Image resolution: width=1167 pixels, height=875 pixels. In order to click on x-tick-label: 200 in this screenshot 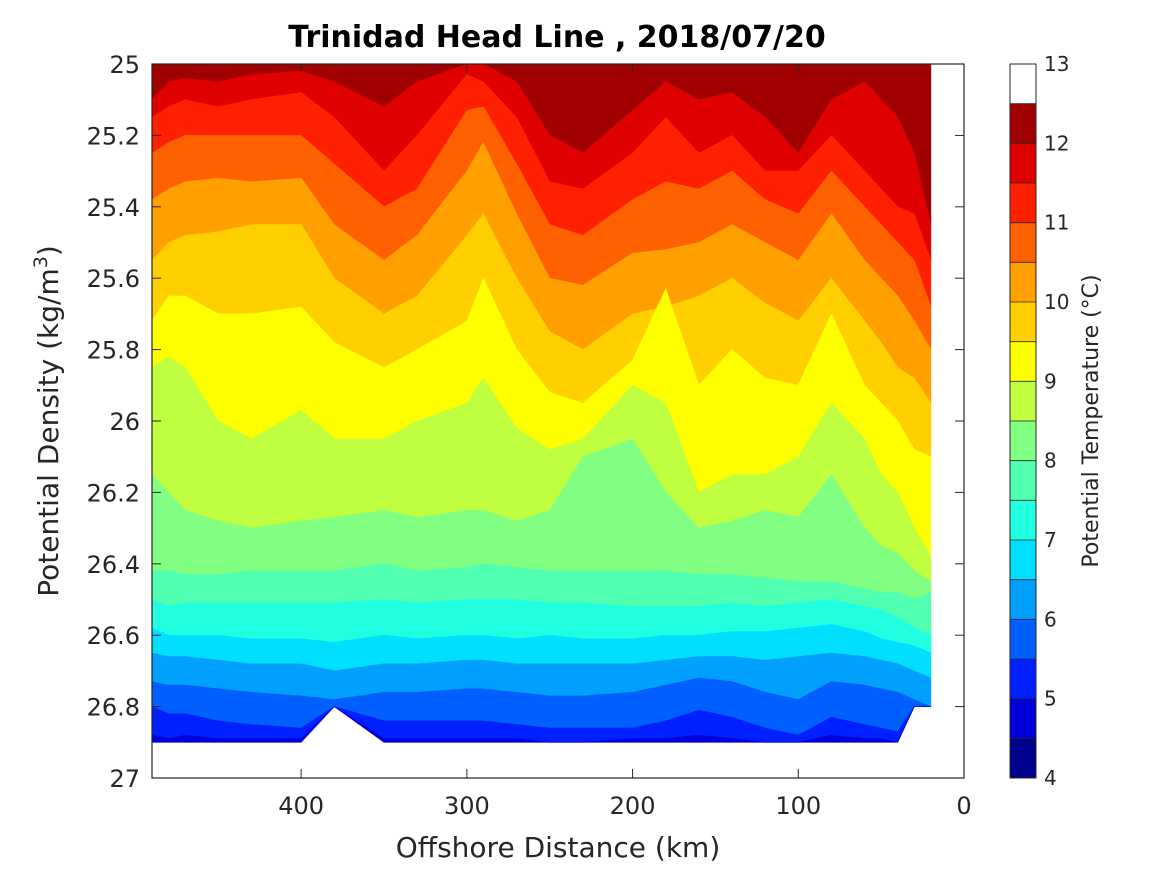, I will do `click(633, 806)`.